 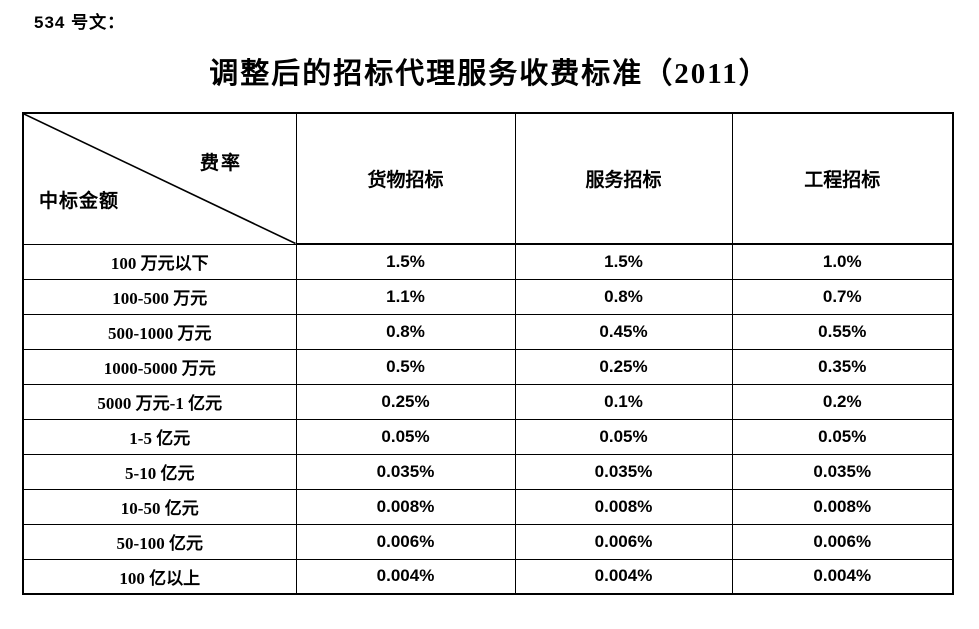 What do you see at coordinates (80, 22) in the screenshot?
I see `doc-number: 534 号文：` at bounding box center [80, 22].